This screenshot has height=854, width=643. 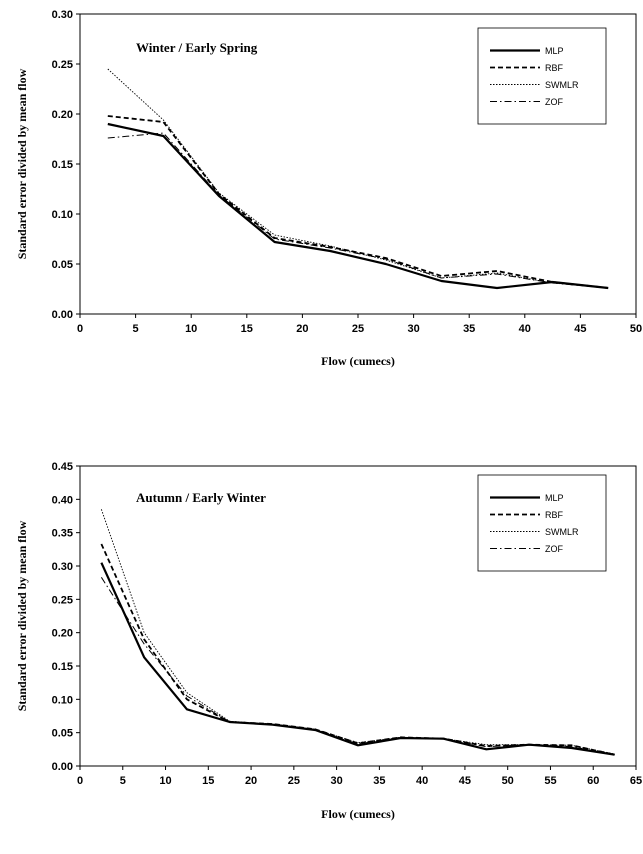 I want to click on y-tick-label: 0.45, so click(x=62, y=467).